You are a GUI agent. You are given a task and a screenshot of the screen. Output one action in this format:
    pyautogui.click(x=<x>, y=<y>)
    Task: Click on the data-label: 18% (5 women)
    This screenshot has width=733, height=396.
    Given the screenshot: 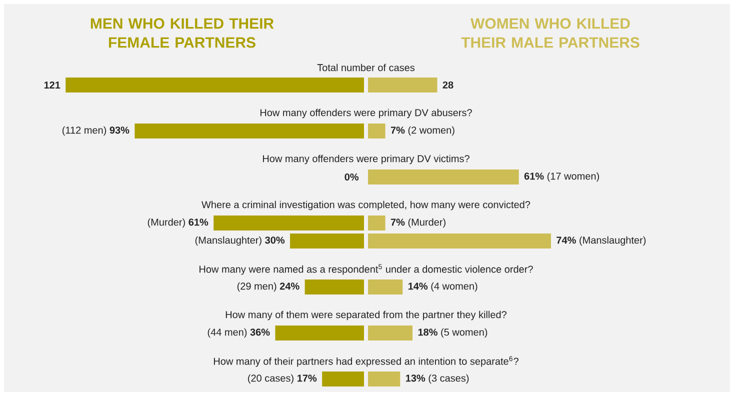 What is the action you would take?
    pyautogui.click(x=453, y=333)
    